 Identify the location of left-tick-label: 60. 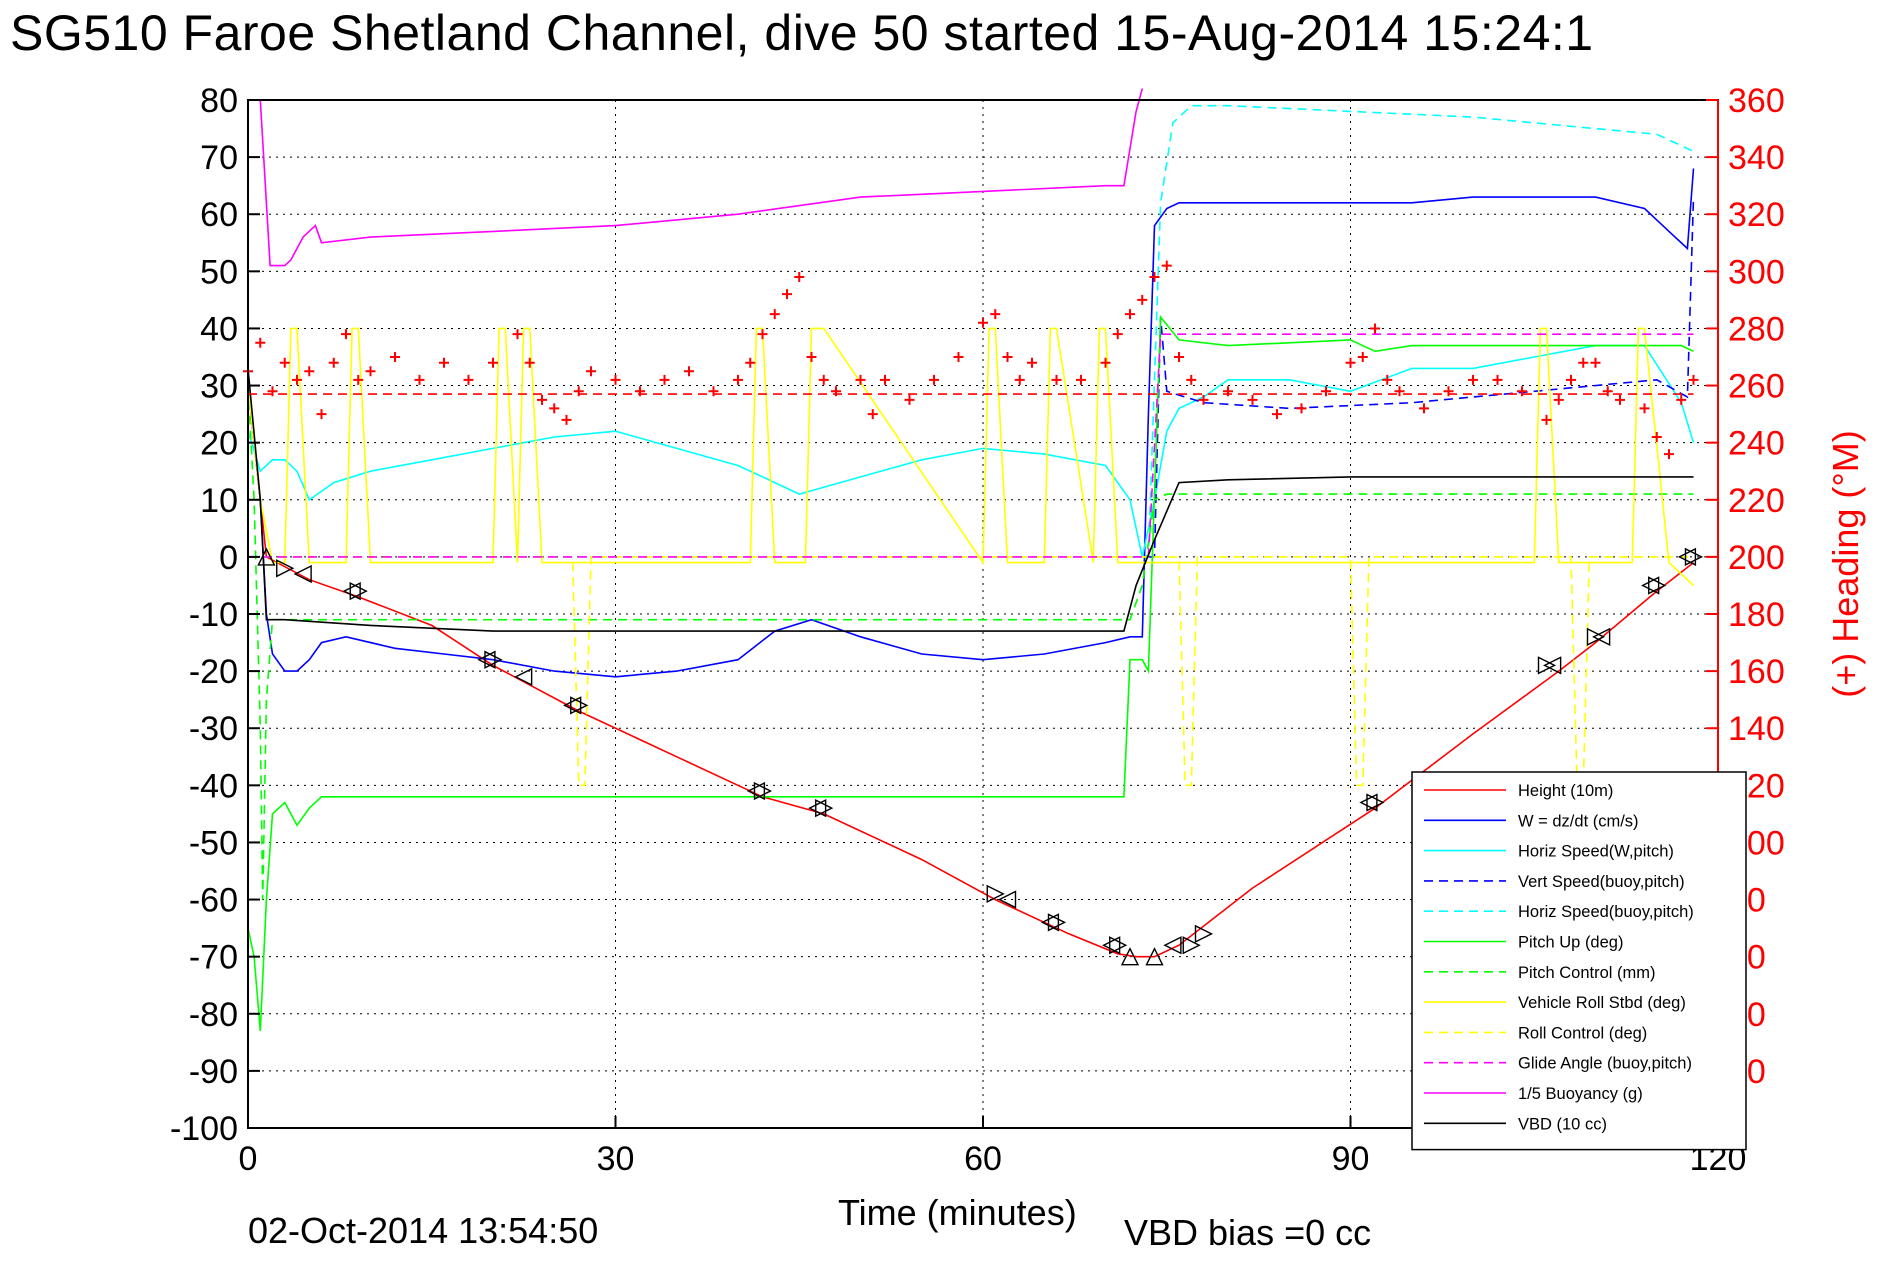
(219, 215).